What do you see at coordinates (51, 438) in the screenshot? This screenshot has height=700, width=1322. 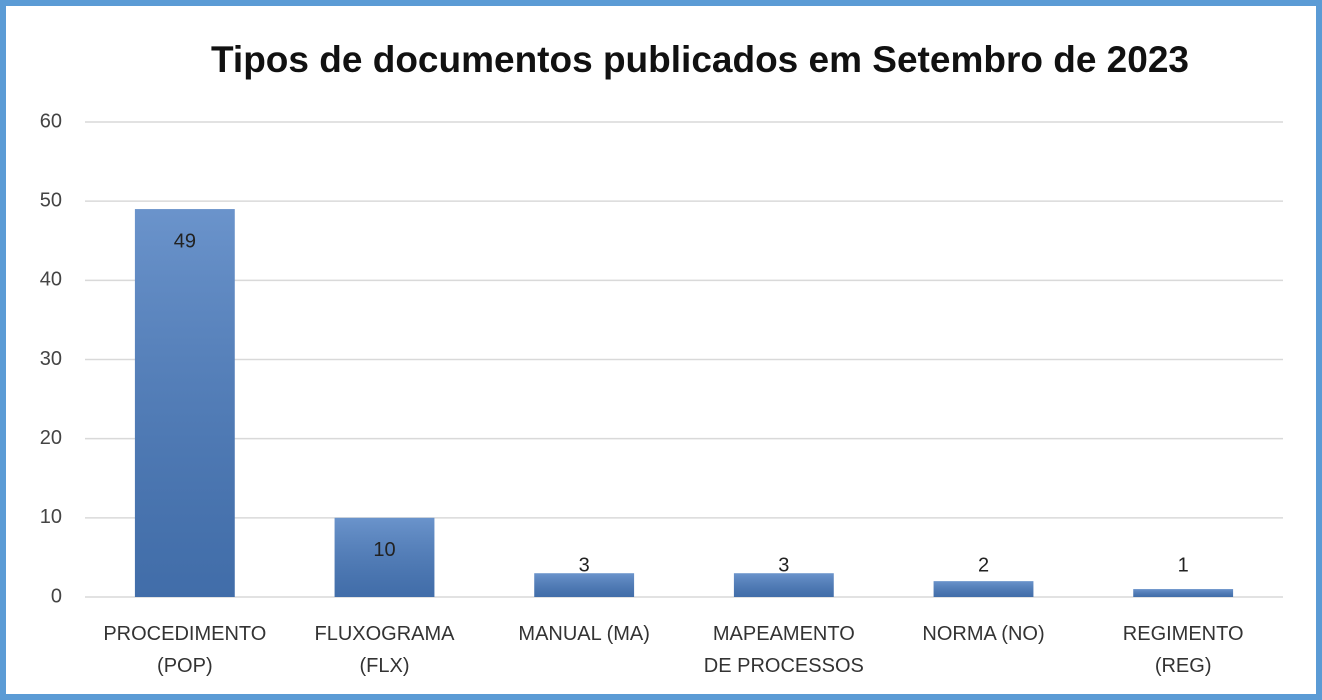 I see `y-tick-label: 20` at bounding box center [51, 438].